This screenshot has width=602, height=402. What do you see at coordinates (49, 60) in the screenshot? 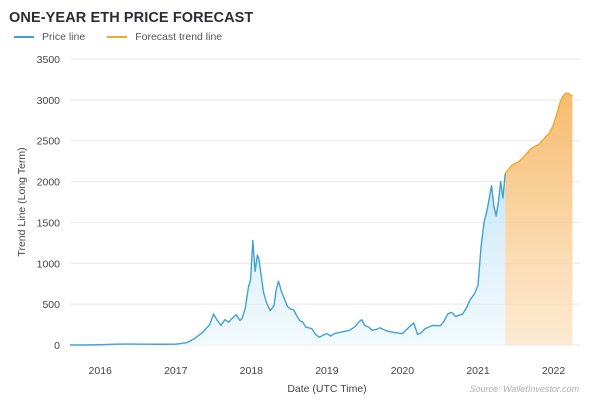
I see `y-tick-label: 3500` at bounding box center [49, 60].